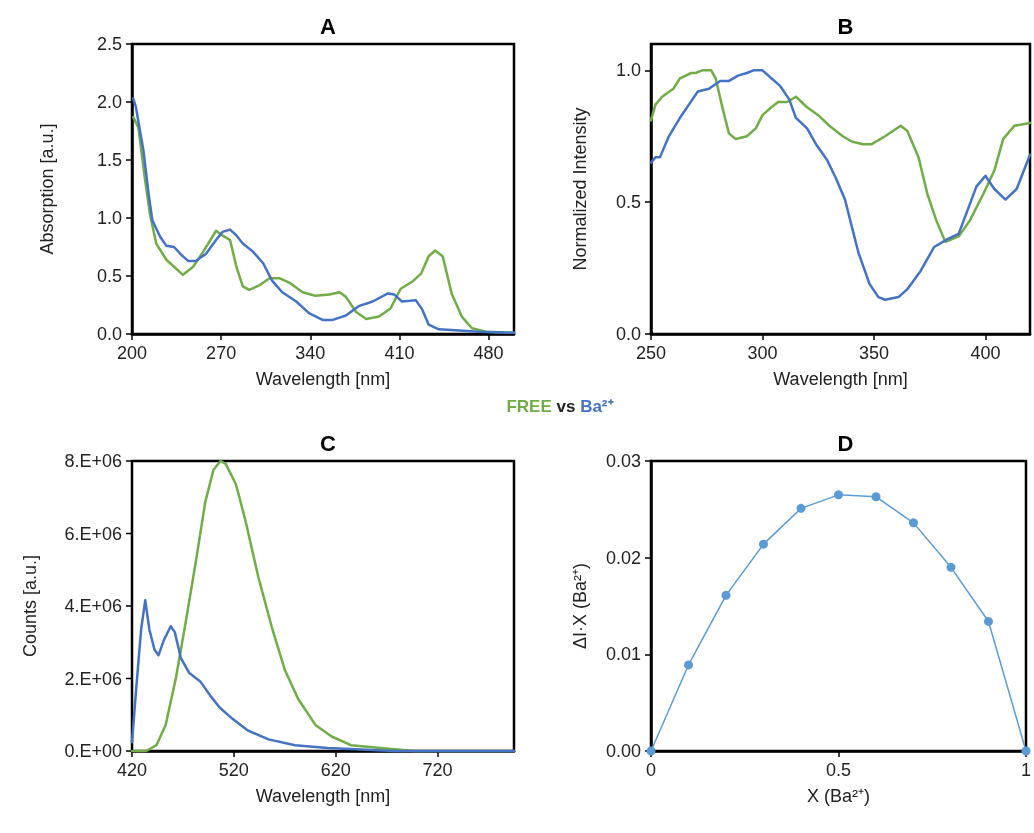 The image size is (1034, 833). What do you see at coordinates (762, 353) in the screenshot?
I see `x-tick-label: 300` at bounding box center [762, 353].